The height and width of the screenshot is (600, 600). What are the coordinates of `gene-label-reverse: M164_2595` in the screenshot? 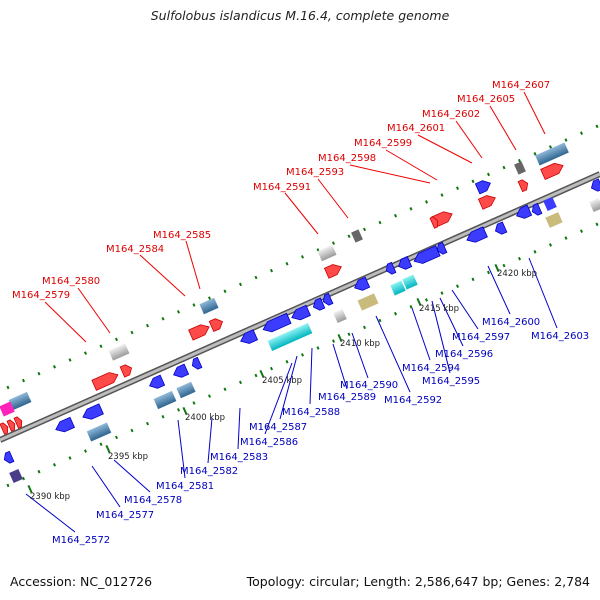 It's located at (451, 381).